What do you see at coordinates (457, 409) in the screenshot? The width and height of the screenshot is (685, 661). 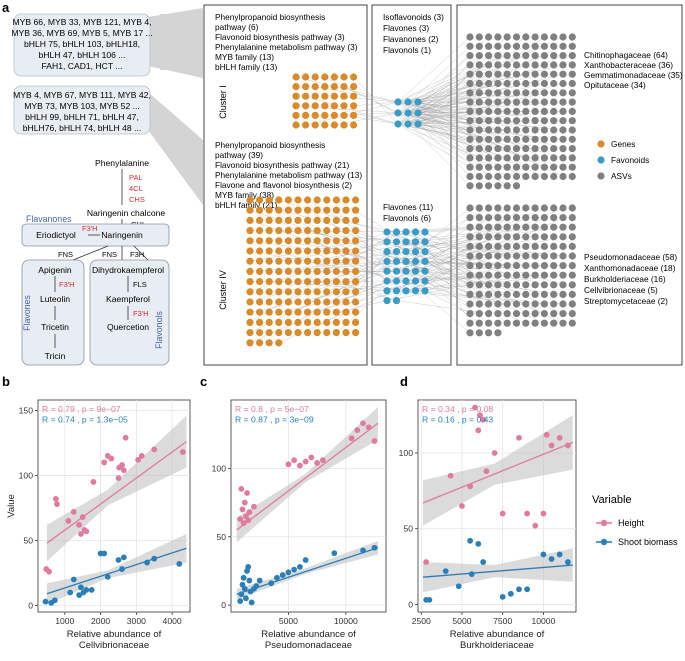 I see `stat-label: R = 0.34 , p = 0.08` at bounding box center [457, 409].